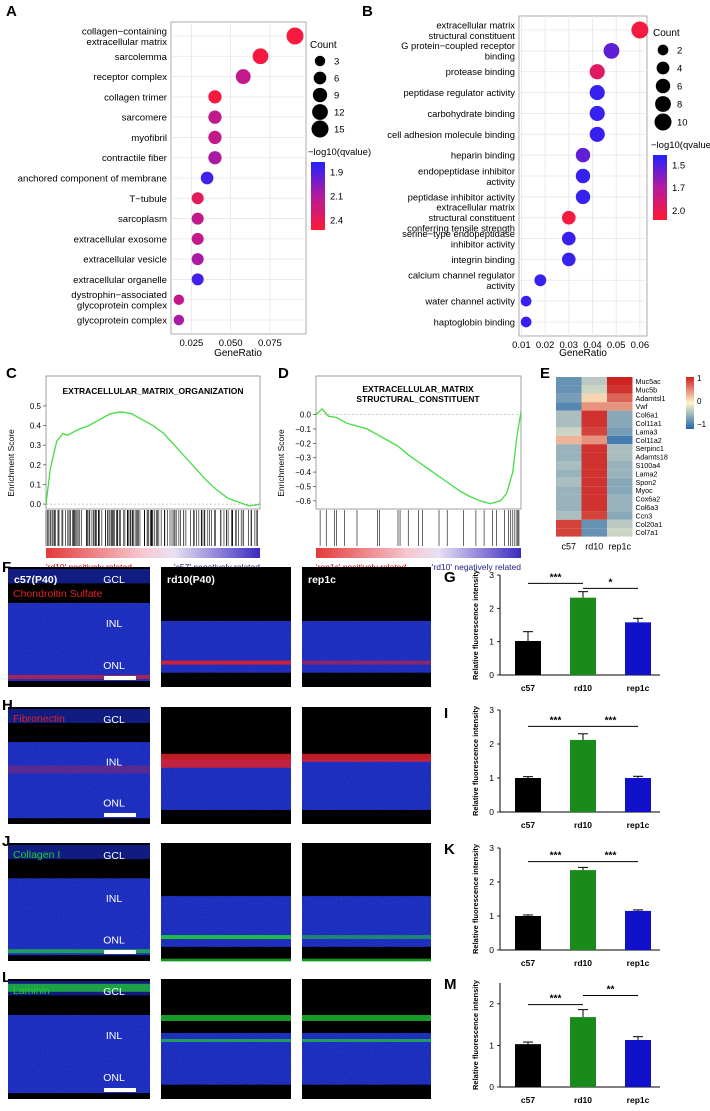 The height and width of the screenshot is (1111, 710). What do you see at coordinates (568, 547) in the screenshot?
I see `heatmap-column-label: c57` at bounding box center [568, 547].